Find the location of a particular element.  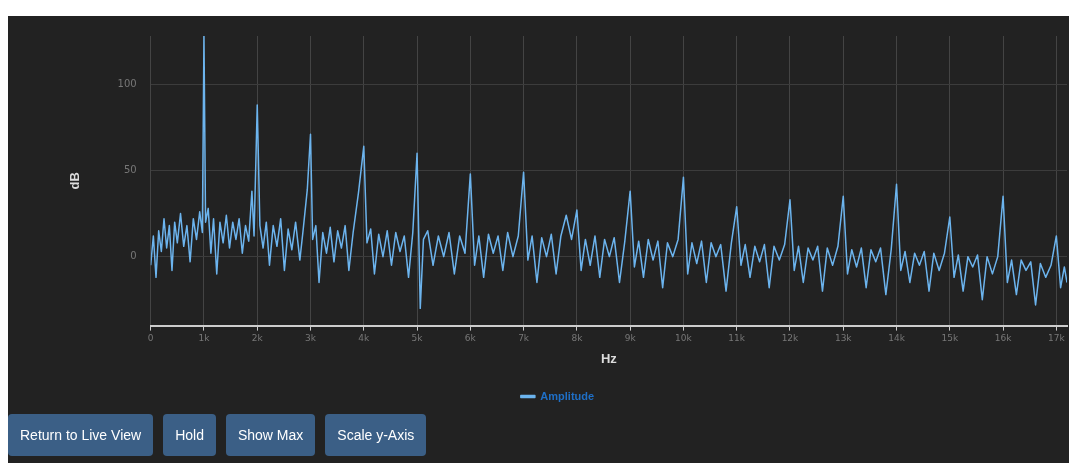

x-tick-label: 17k is located at coordinates (1057, 338).